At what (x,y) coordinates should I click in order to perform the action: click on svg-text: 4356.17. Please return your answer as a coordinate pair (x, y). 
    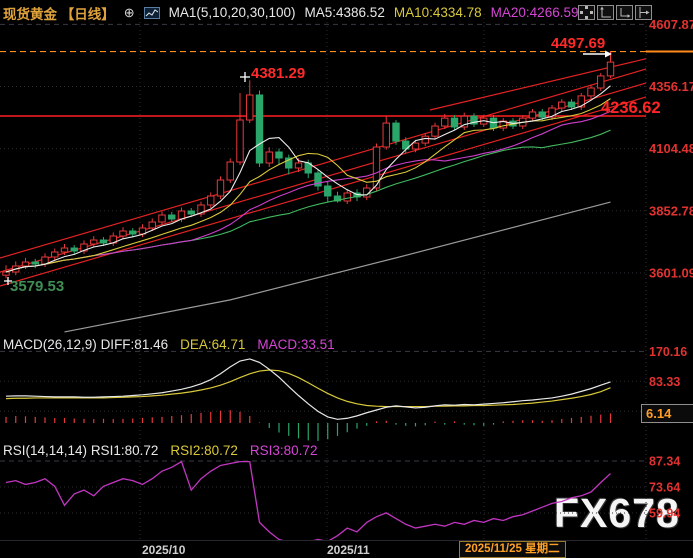
    Looking at the image, I should click on (671, 86).